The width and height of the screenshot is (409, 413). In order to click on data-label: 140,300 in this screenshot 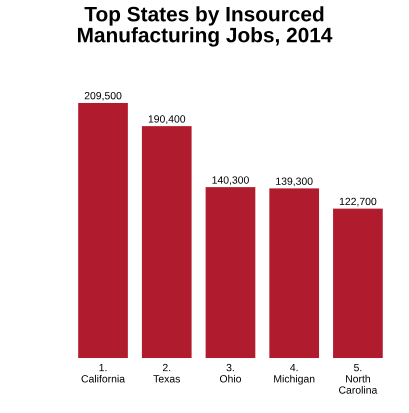, I will do `click(230, 180)`.